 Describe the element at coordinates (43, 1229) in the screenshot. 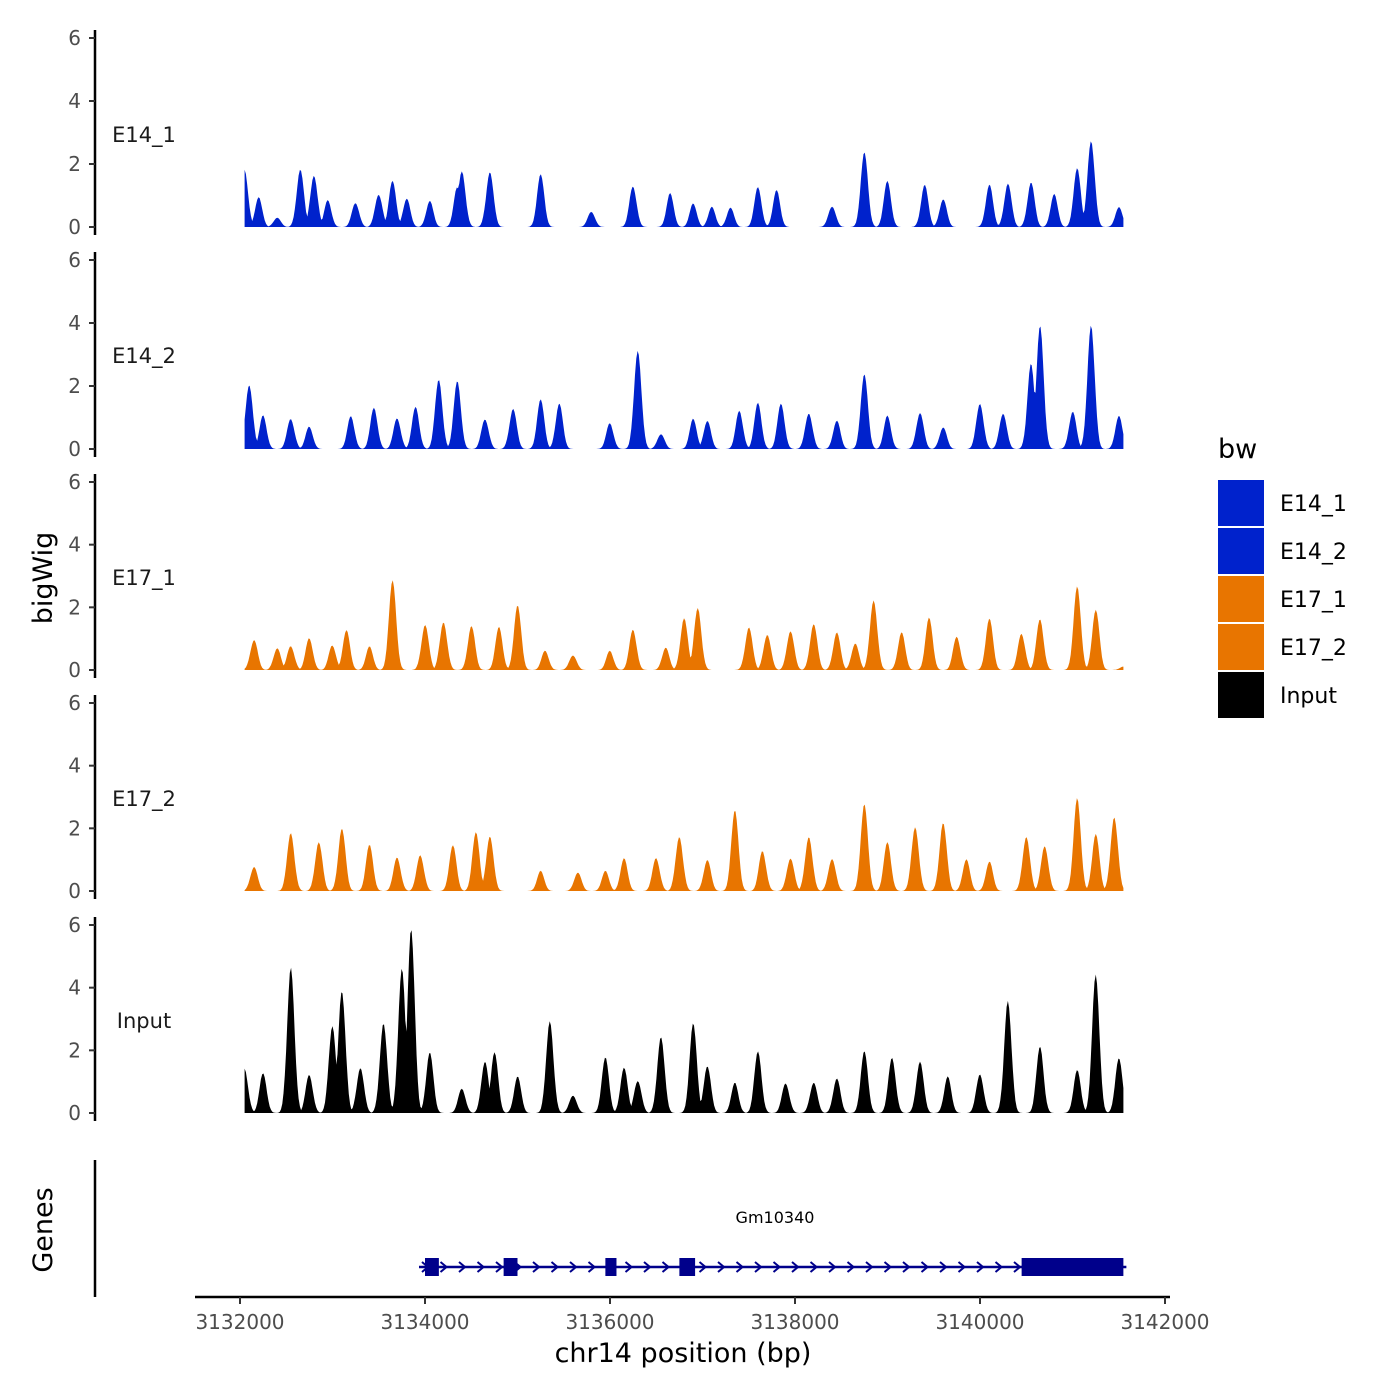

I see `genes-axis-title: Genes` at that location.